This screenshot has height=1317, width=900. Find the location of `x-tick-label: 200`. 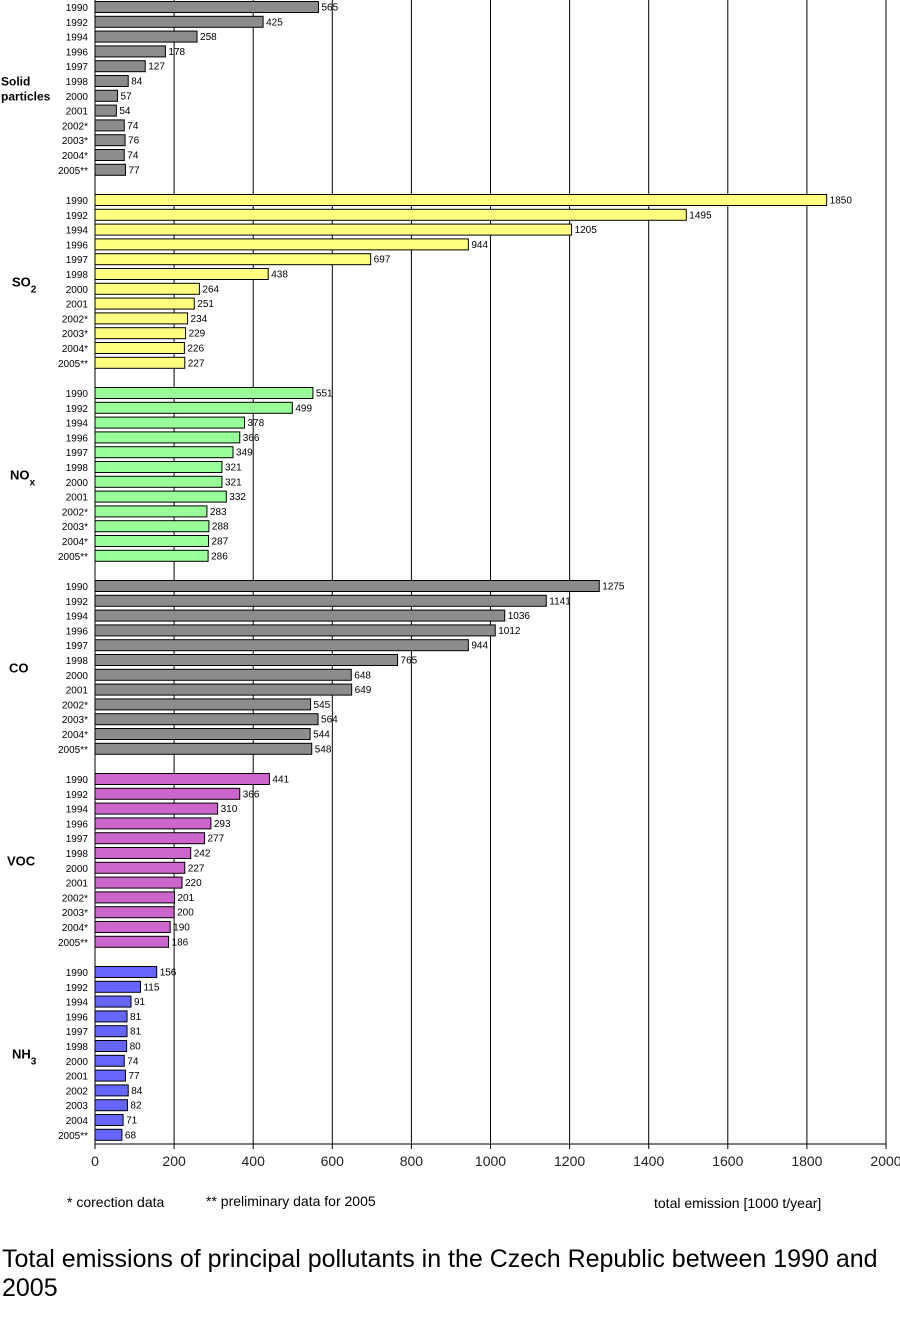

x-tick-label: 200 is located at coordinates (174, 1161).